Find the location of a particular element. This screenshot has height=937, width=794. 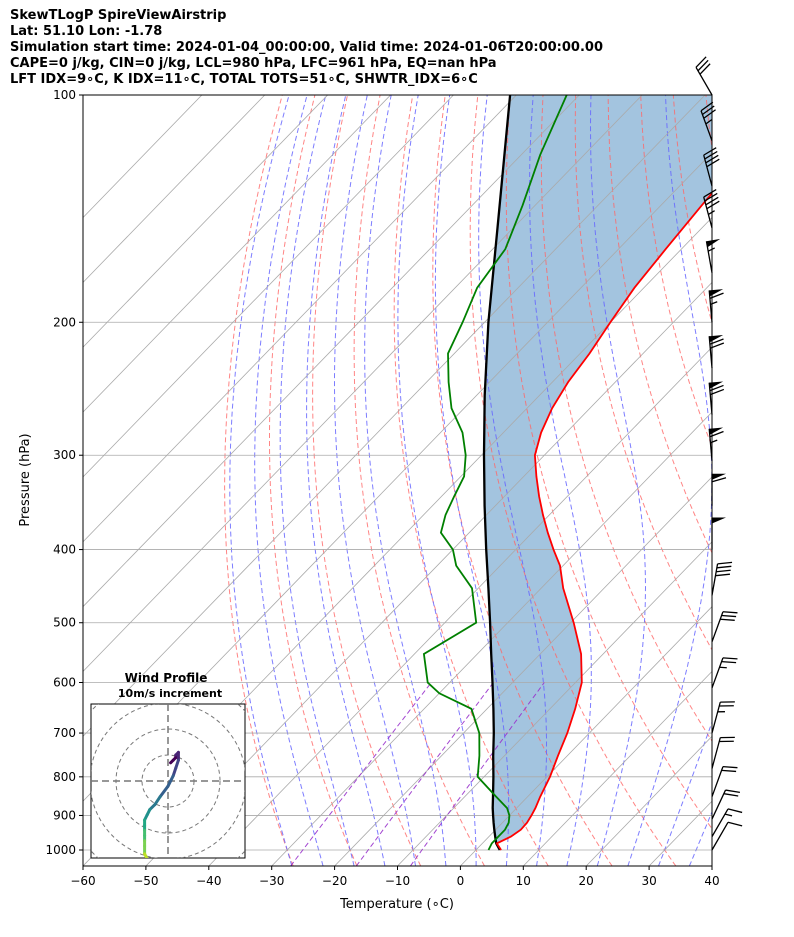

header-location: Lat: 51.10 Lon: -1.78 is located at coordinates (86, 31).